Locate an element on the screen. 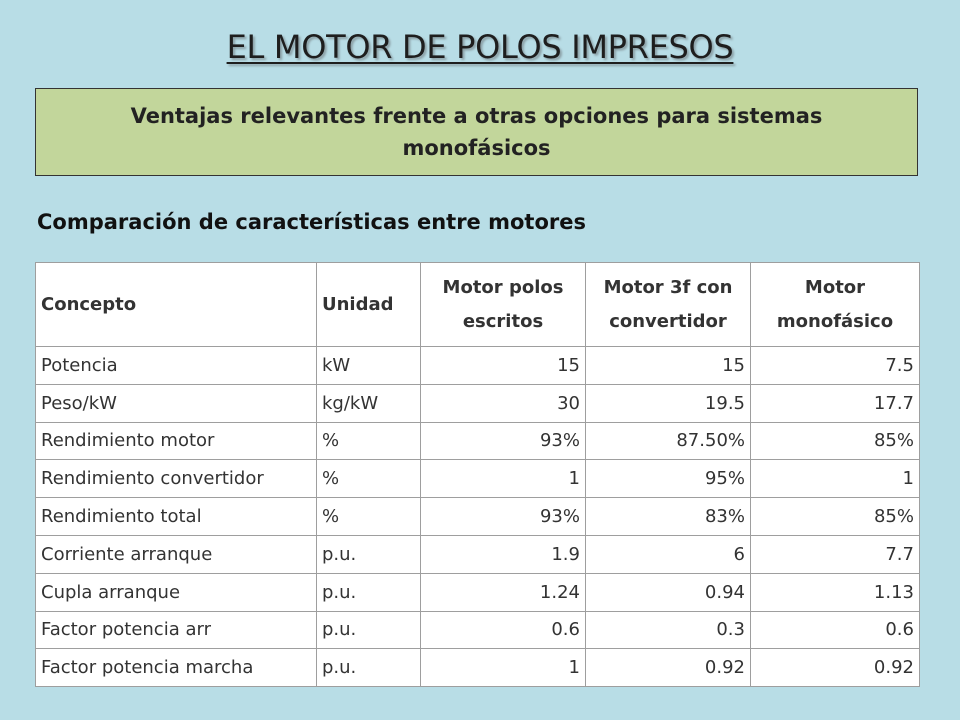 This screenshot has width=960, height=720. table-row: Potencia kW 15 15 7.5 is located at coordinates (477, 365).